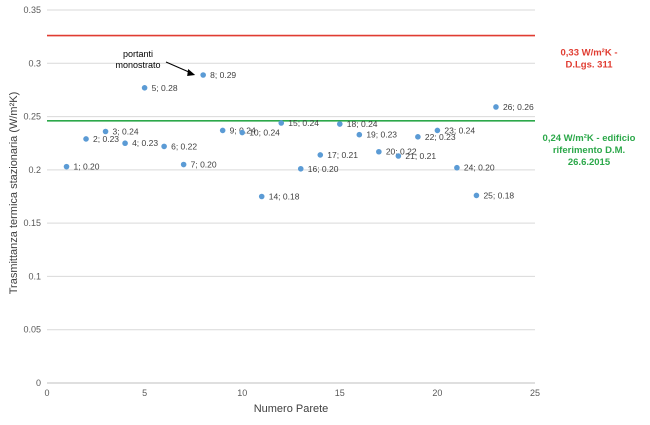 Image resolution: width=650 pixels, height=425 pixels. What do you see at coordinates (87, 167) in the screenshot?
I see `data-label: 1; 0.20` at bounding box center [87, 167].